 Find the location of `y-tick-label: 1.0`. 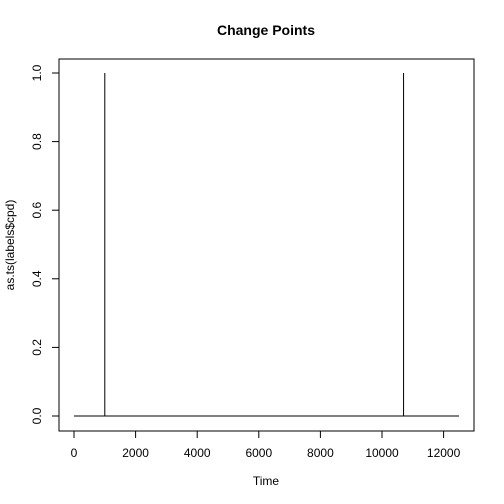

y-tick-label: 1.0 is located at coordinates (37, 72).